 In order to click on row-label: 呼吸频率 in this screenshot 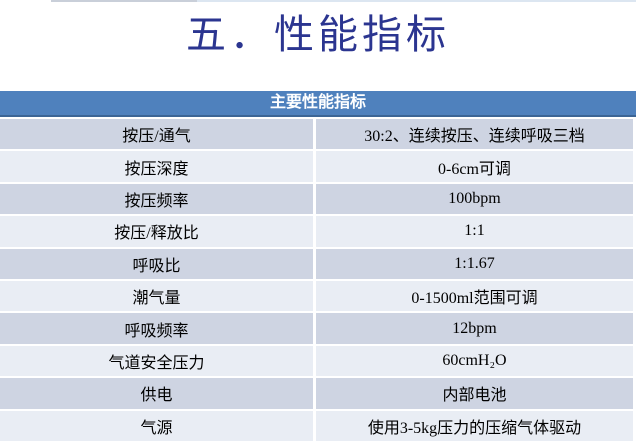, I will do `click(158, 328)`.